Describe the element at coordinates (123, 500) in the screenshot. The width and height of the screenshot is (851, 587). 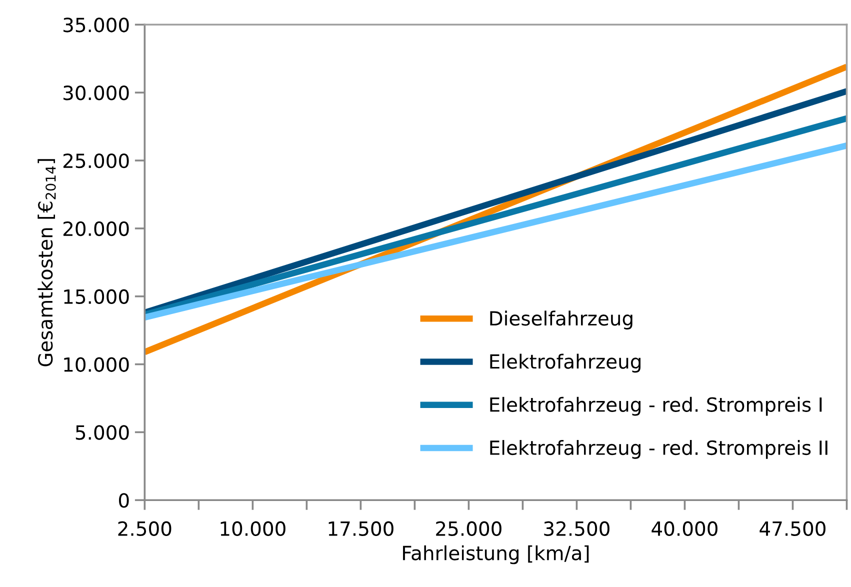
I see `y-tick-label: 0` at that location.